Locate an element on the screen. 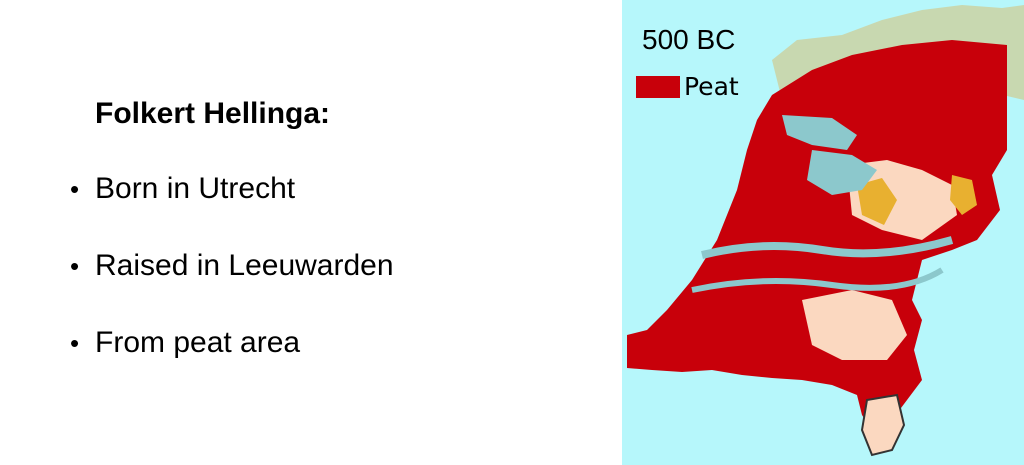 The width and height of the screenshot is (1024, 465). map-legend: Peat is located at coordinates (687, 86).